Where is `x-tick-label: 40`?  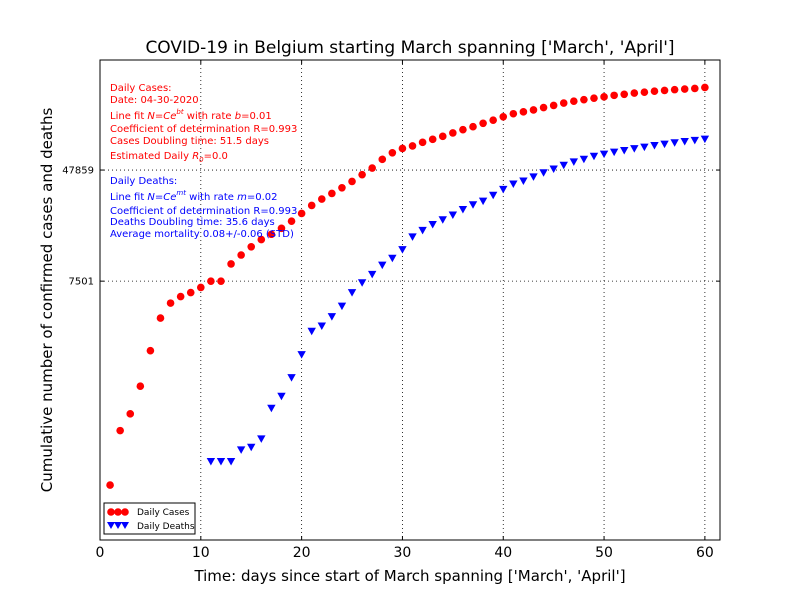
x-tick-label: 40 is located at coordinates (503, 553).